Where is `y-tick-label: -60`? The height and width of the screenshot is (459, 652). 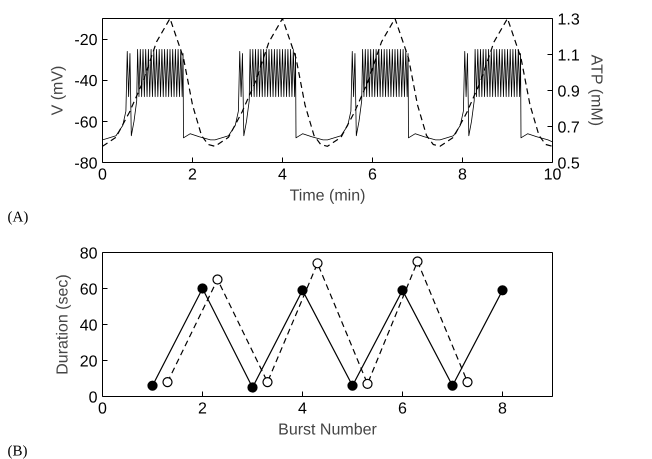
y-tick-label: -60 is located at coordinates (86, 123).